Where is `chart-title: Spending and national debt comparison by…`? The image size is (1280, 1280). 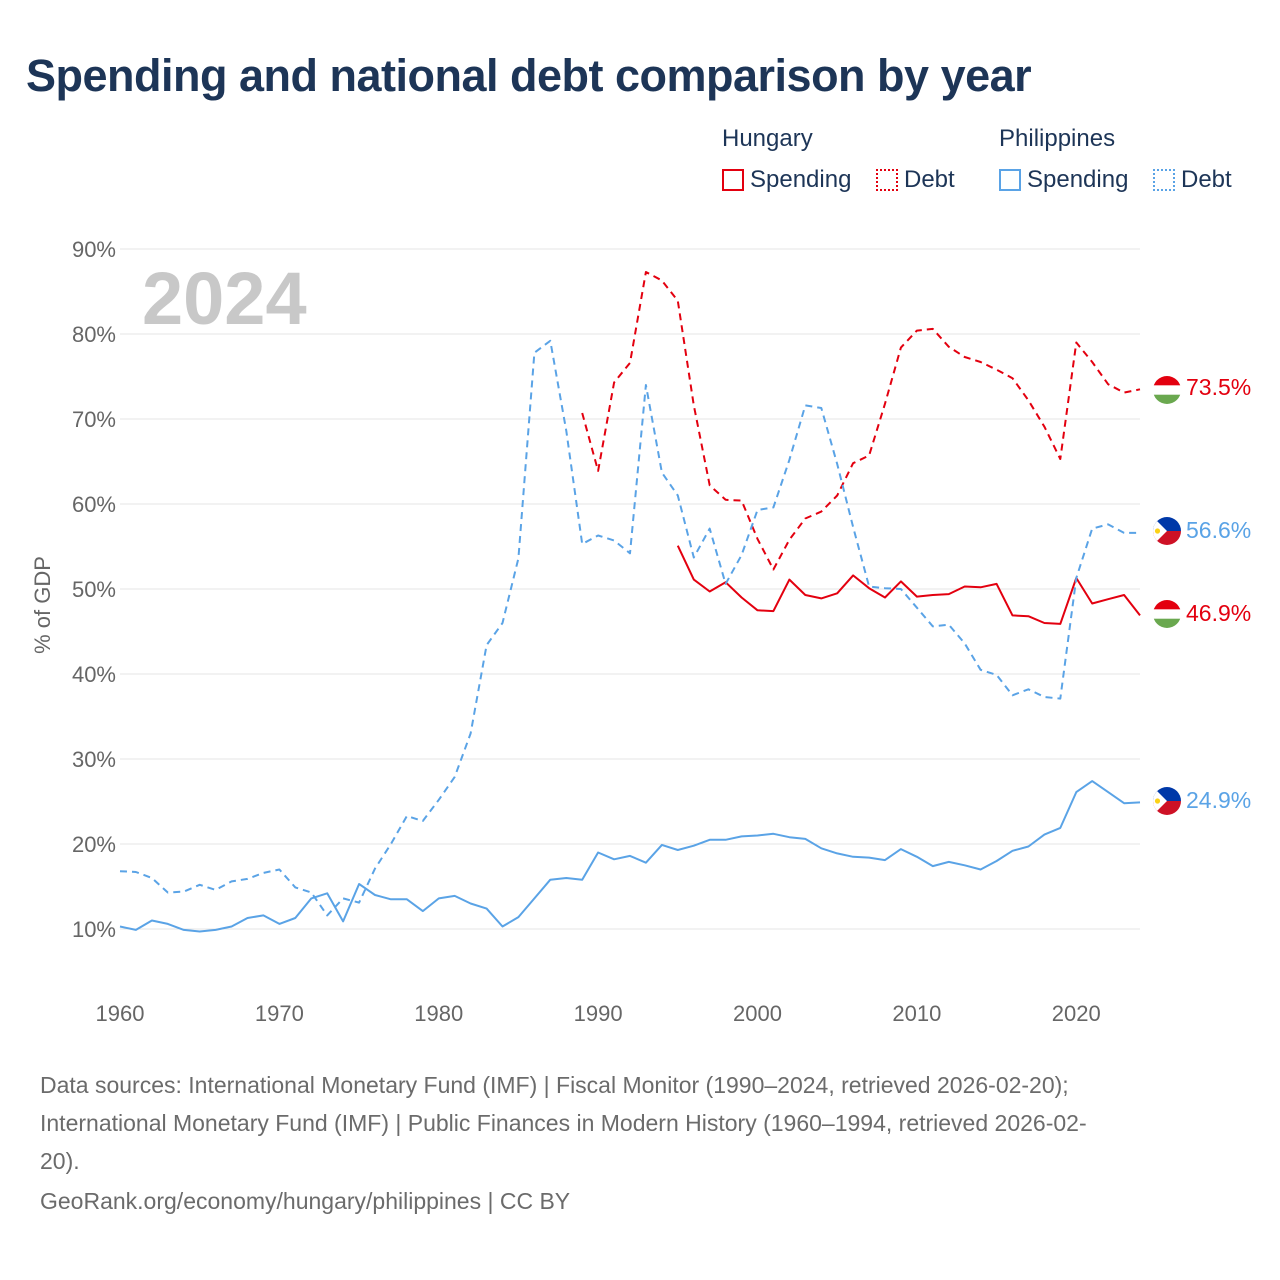
chart-title: Spending and national debt comparison by… is located at coordinates (529, 75).